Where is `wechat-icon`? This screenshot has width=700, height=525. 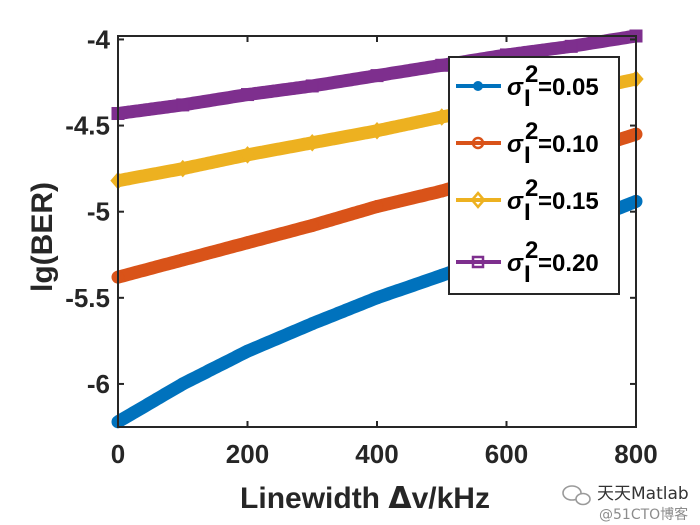 wechat-icon is located at coordinates (576, 495).